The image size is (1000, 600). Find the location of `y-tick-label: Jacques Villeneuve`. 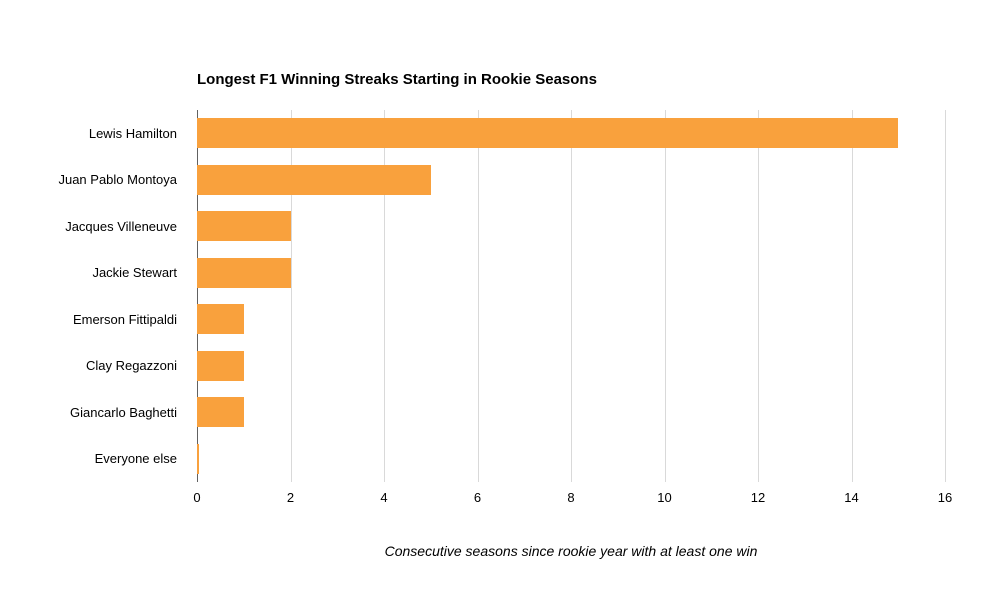

y-tick-label: Jacques Villeneuve is located at coordinates (121, 226).